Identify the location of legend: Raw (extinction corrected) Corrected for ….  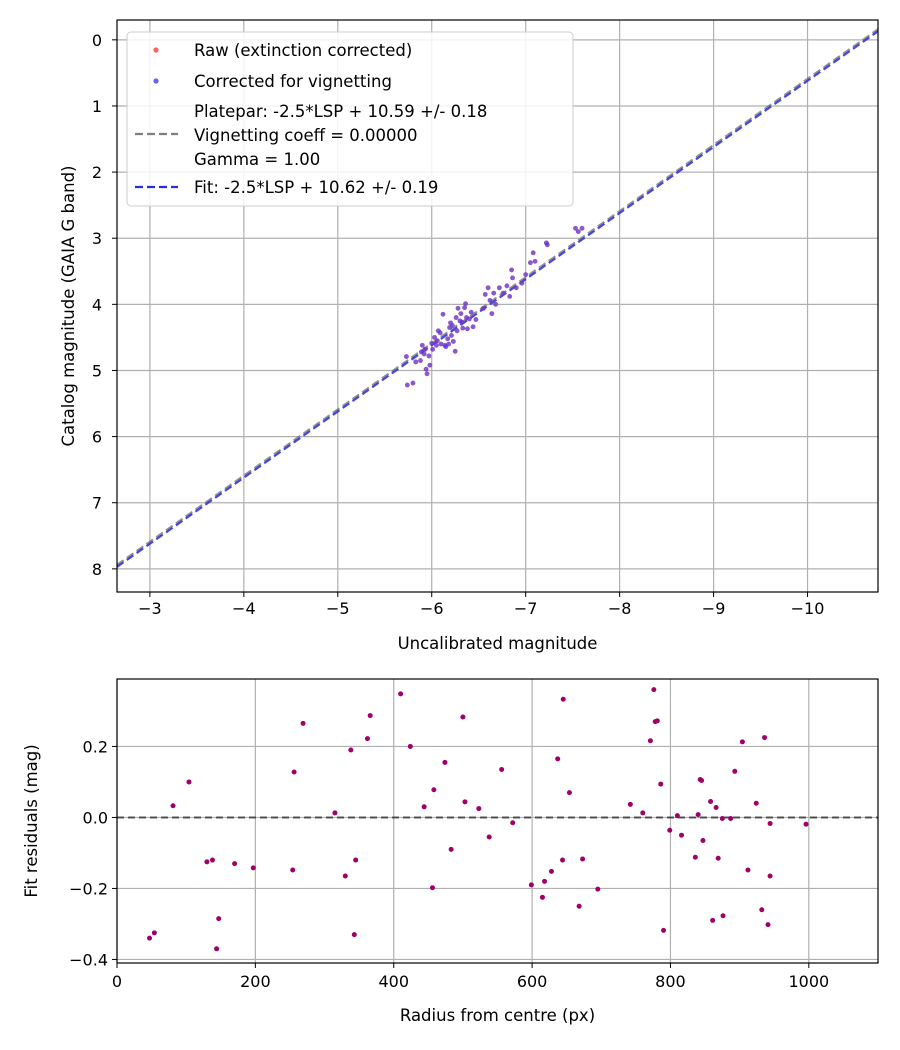
(350, 119).